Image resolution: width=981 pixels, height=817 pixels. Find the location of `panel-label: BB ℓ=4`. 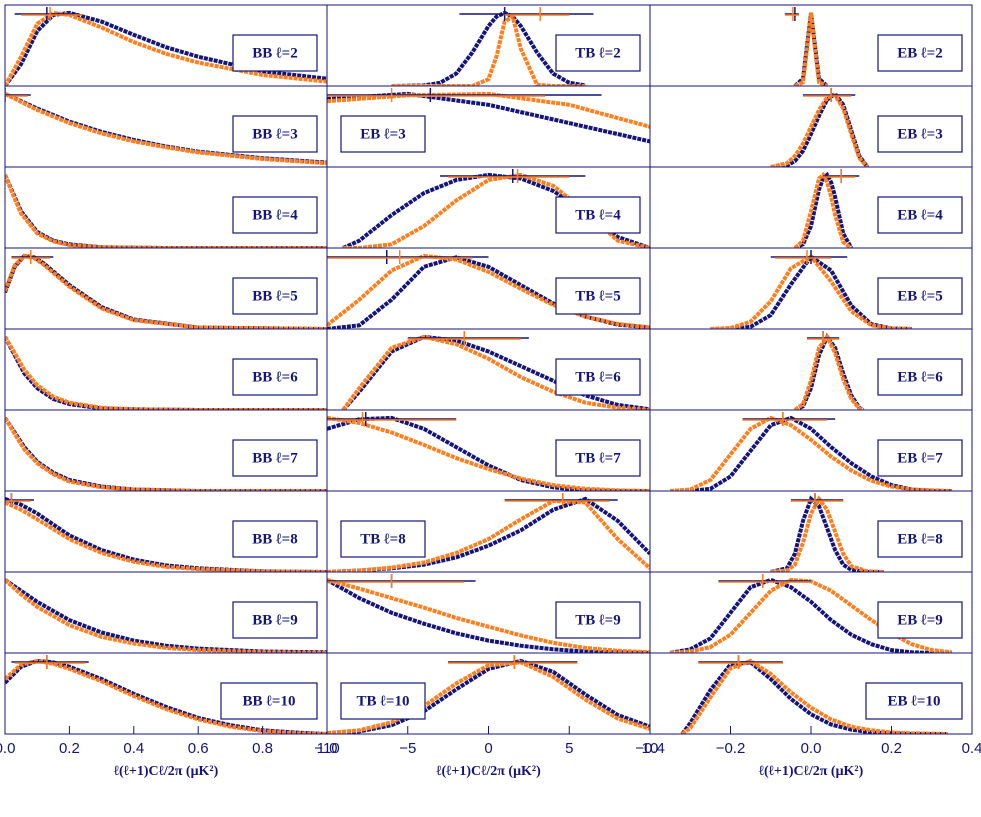

panel-label: BB ℓ=4 is located at coordinates (275, 215).